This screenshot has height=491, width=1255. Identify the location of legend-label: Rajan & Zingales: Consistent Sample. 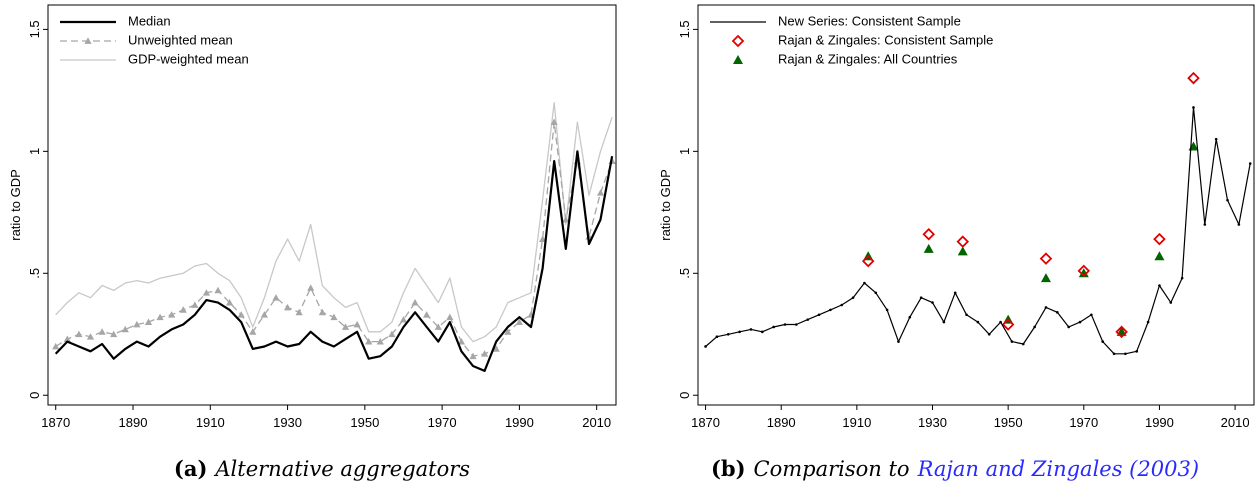
(885, 39).